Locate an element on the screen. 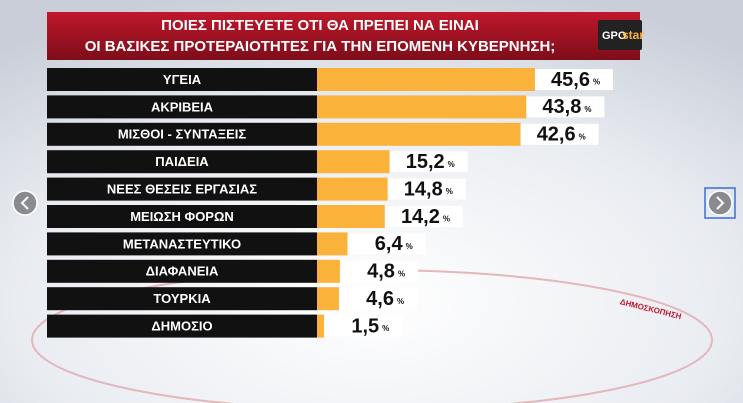 The height and width of the screenshot is (403, 743). logo-box is located at coordinates (620, 35).